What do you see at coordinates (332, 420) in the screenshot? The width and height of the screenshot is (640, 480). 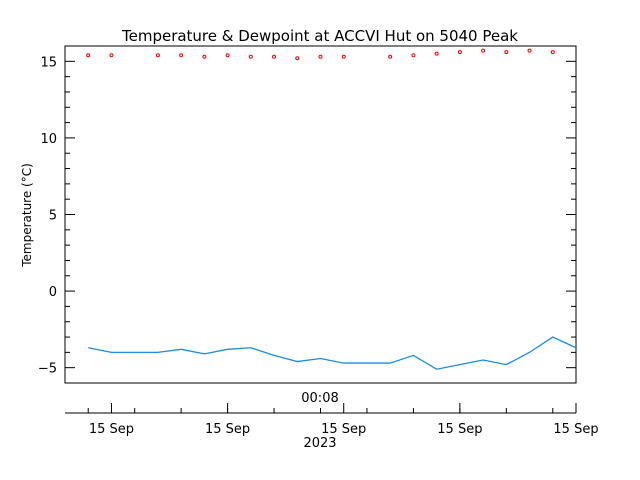 I see `x-axis: 15 Sep 15 Sep 15 Sep 15 Sep 15 Sep` at bounding box center [332, 420].